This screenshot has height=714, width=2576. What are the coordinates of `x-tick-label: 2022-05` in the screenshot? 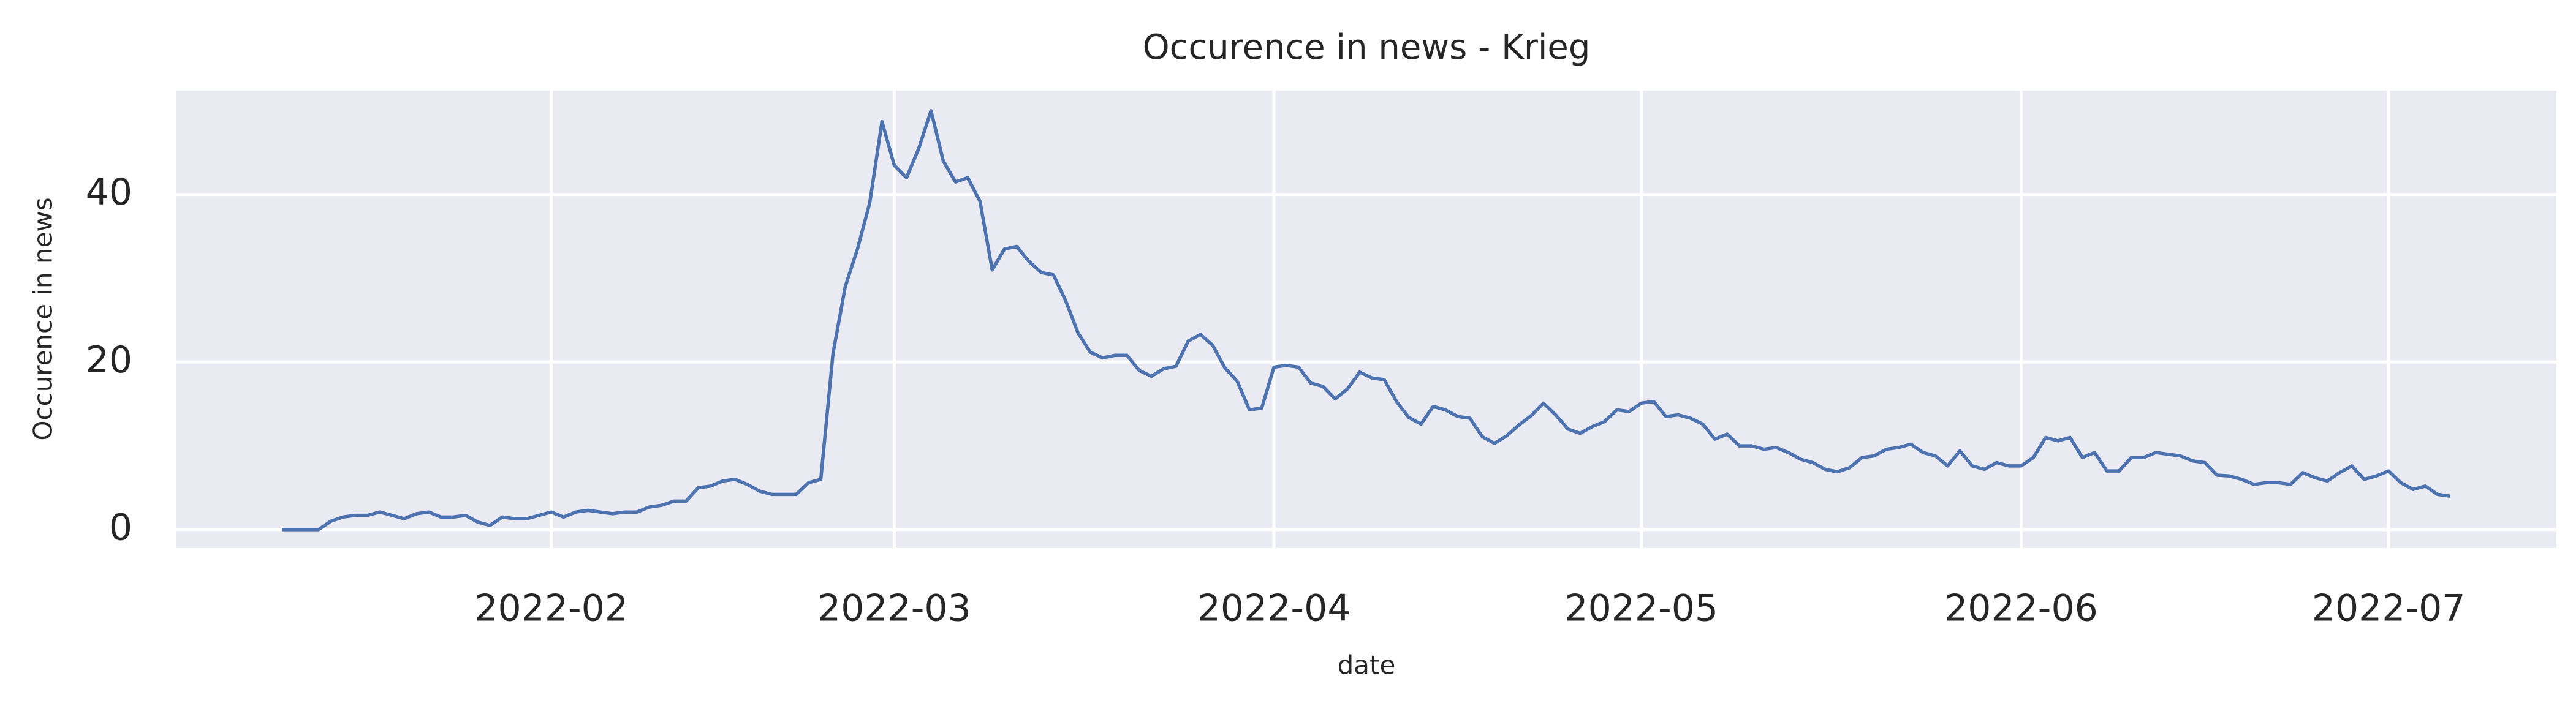 It's located at (1641, 608).